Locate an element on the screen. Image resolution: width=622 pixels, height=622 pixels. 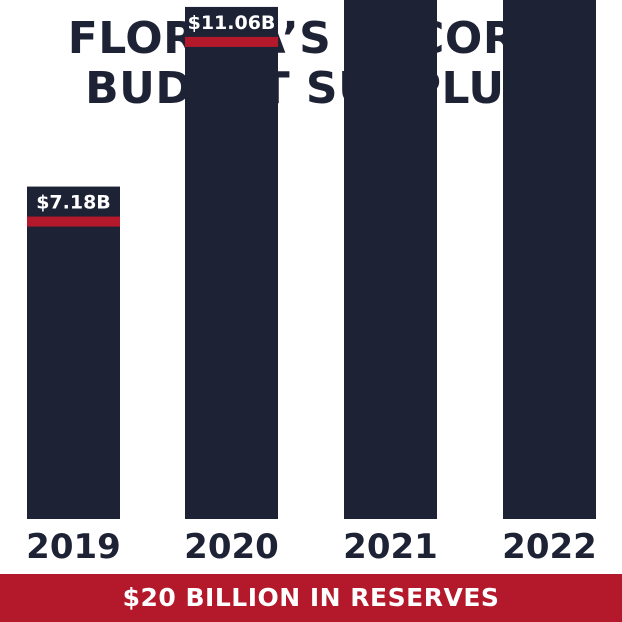
bar-2019 is located at coordinates (73, 353).